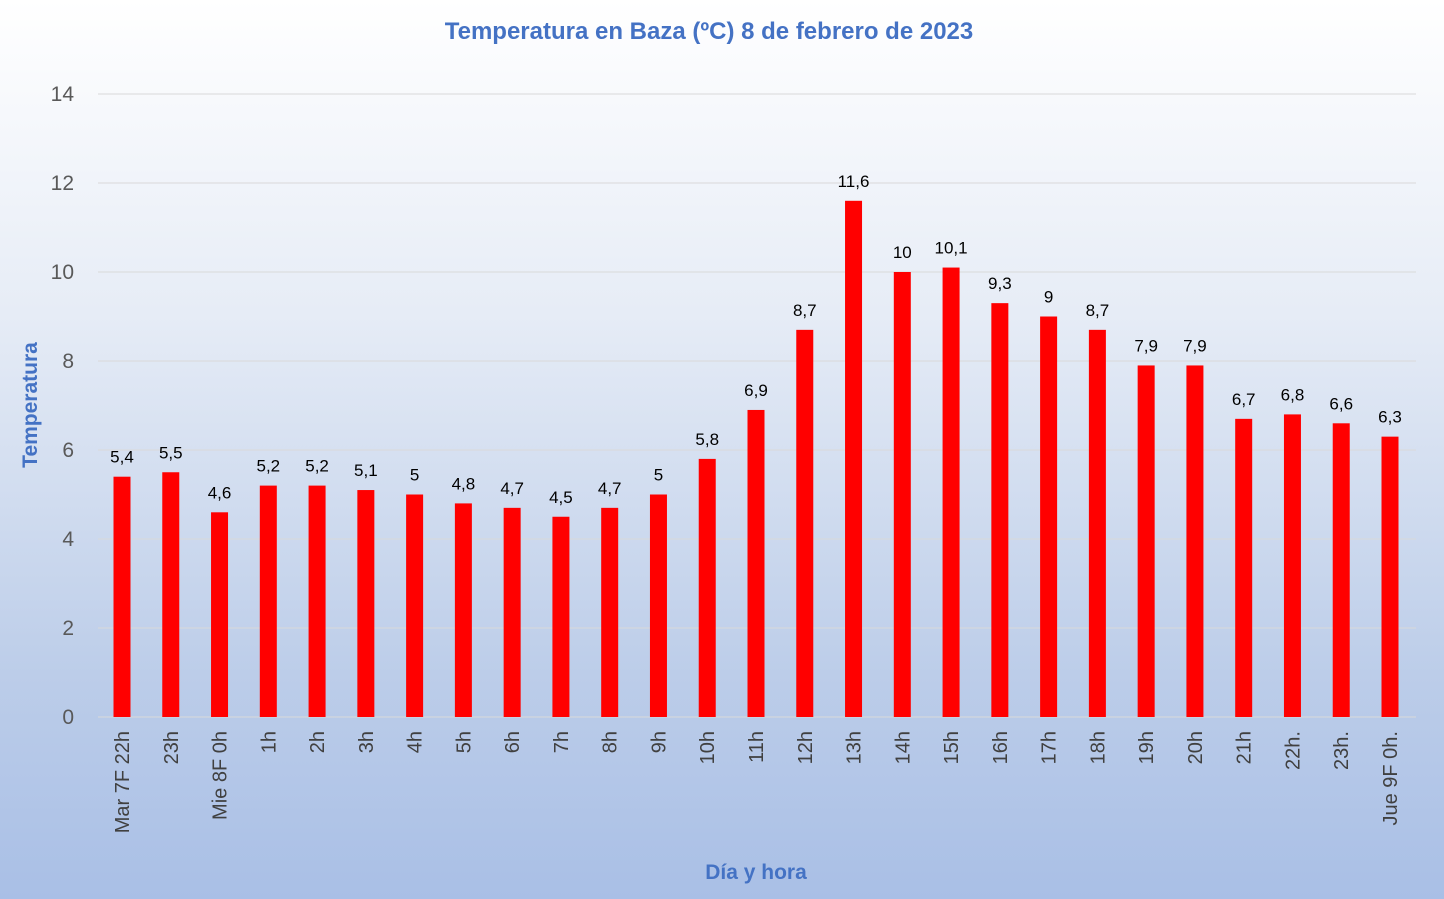 This screenshot has width=1444, height=899. I want to click on data-label: 10, so click(902, 252).